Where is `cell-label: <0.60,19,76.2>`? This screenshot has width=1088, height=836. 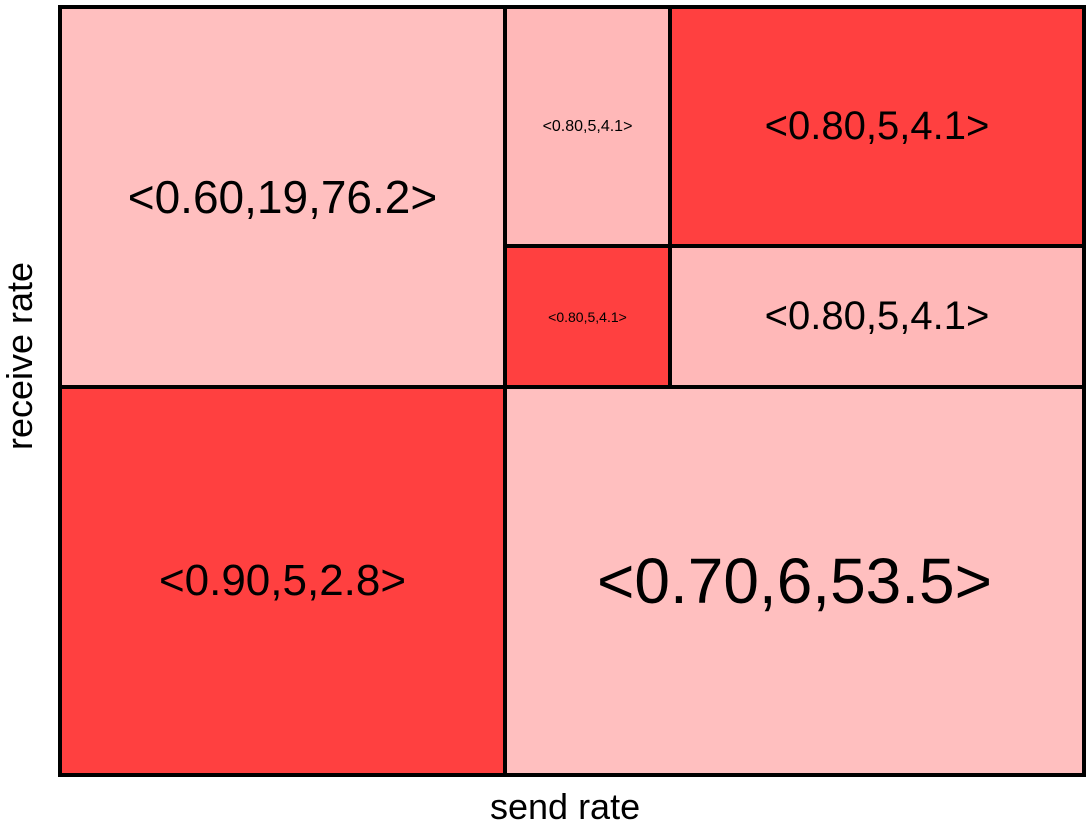
cell-label: <0.60,19,76.2> is located at coordinates (282, 197).